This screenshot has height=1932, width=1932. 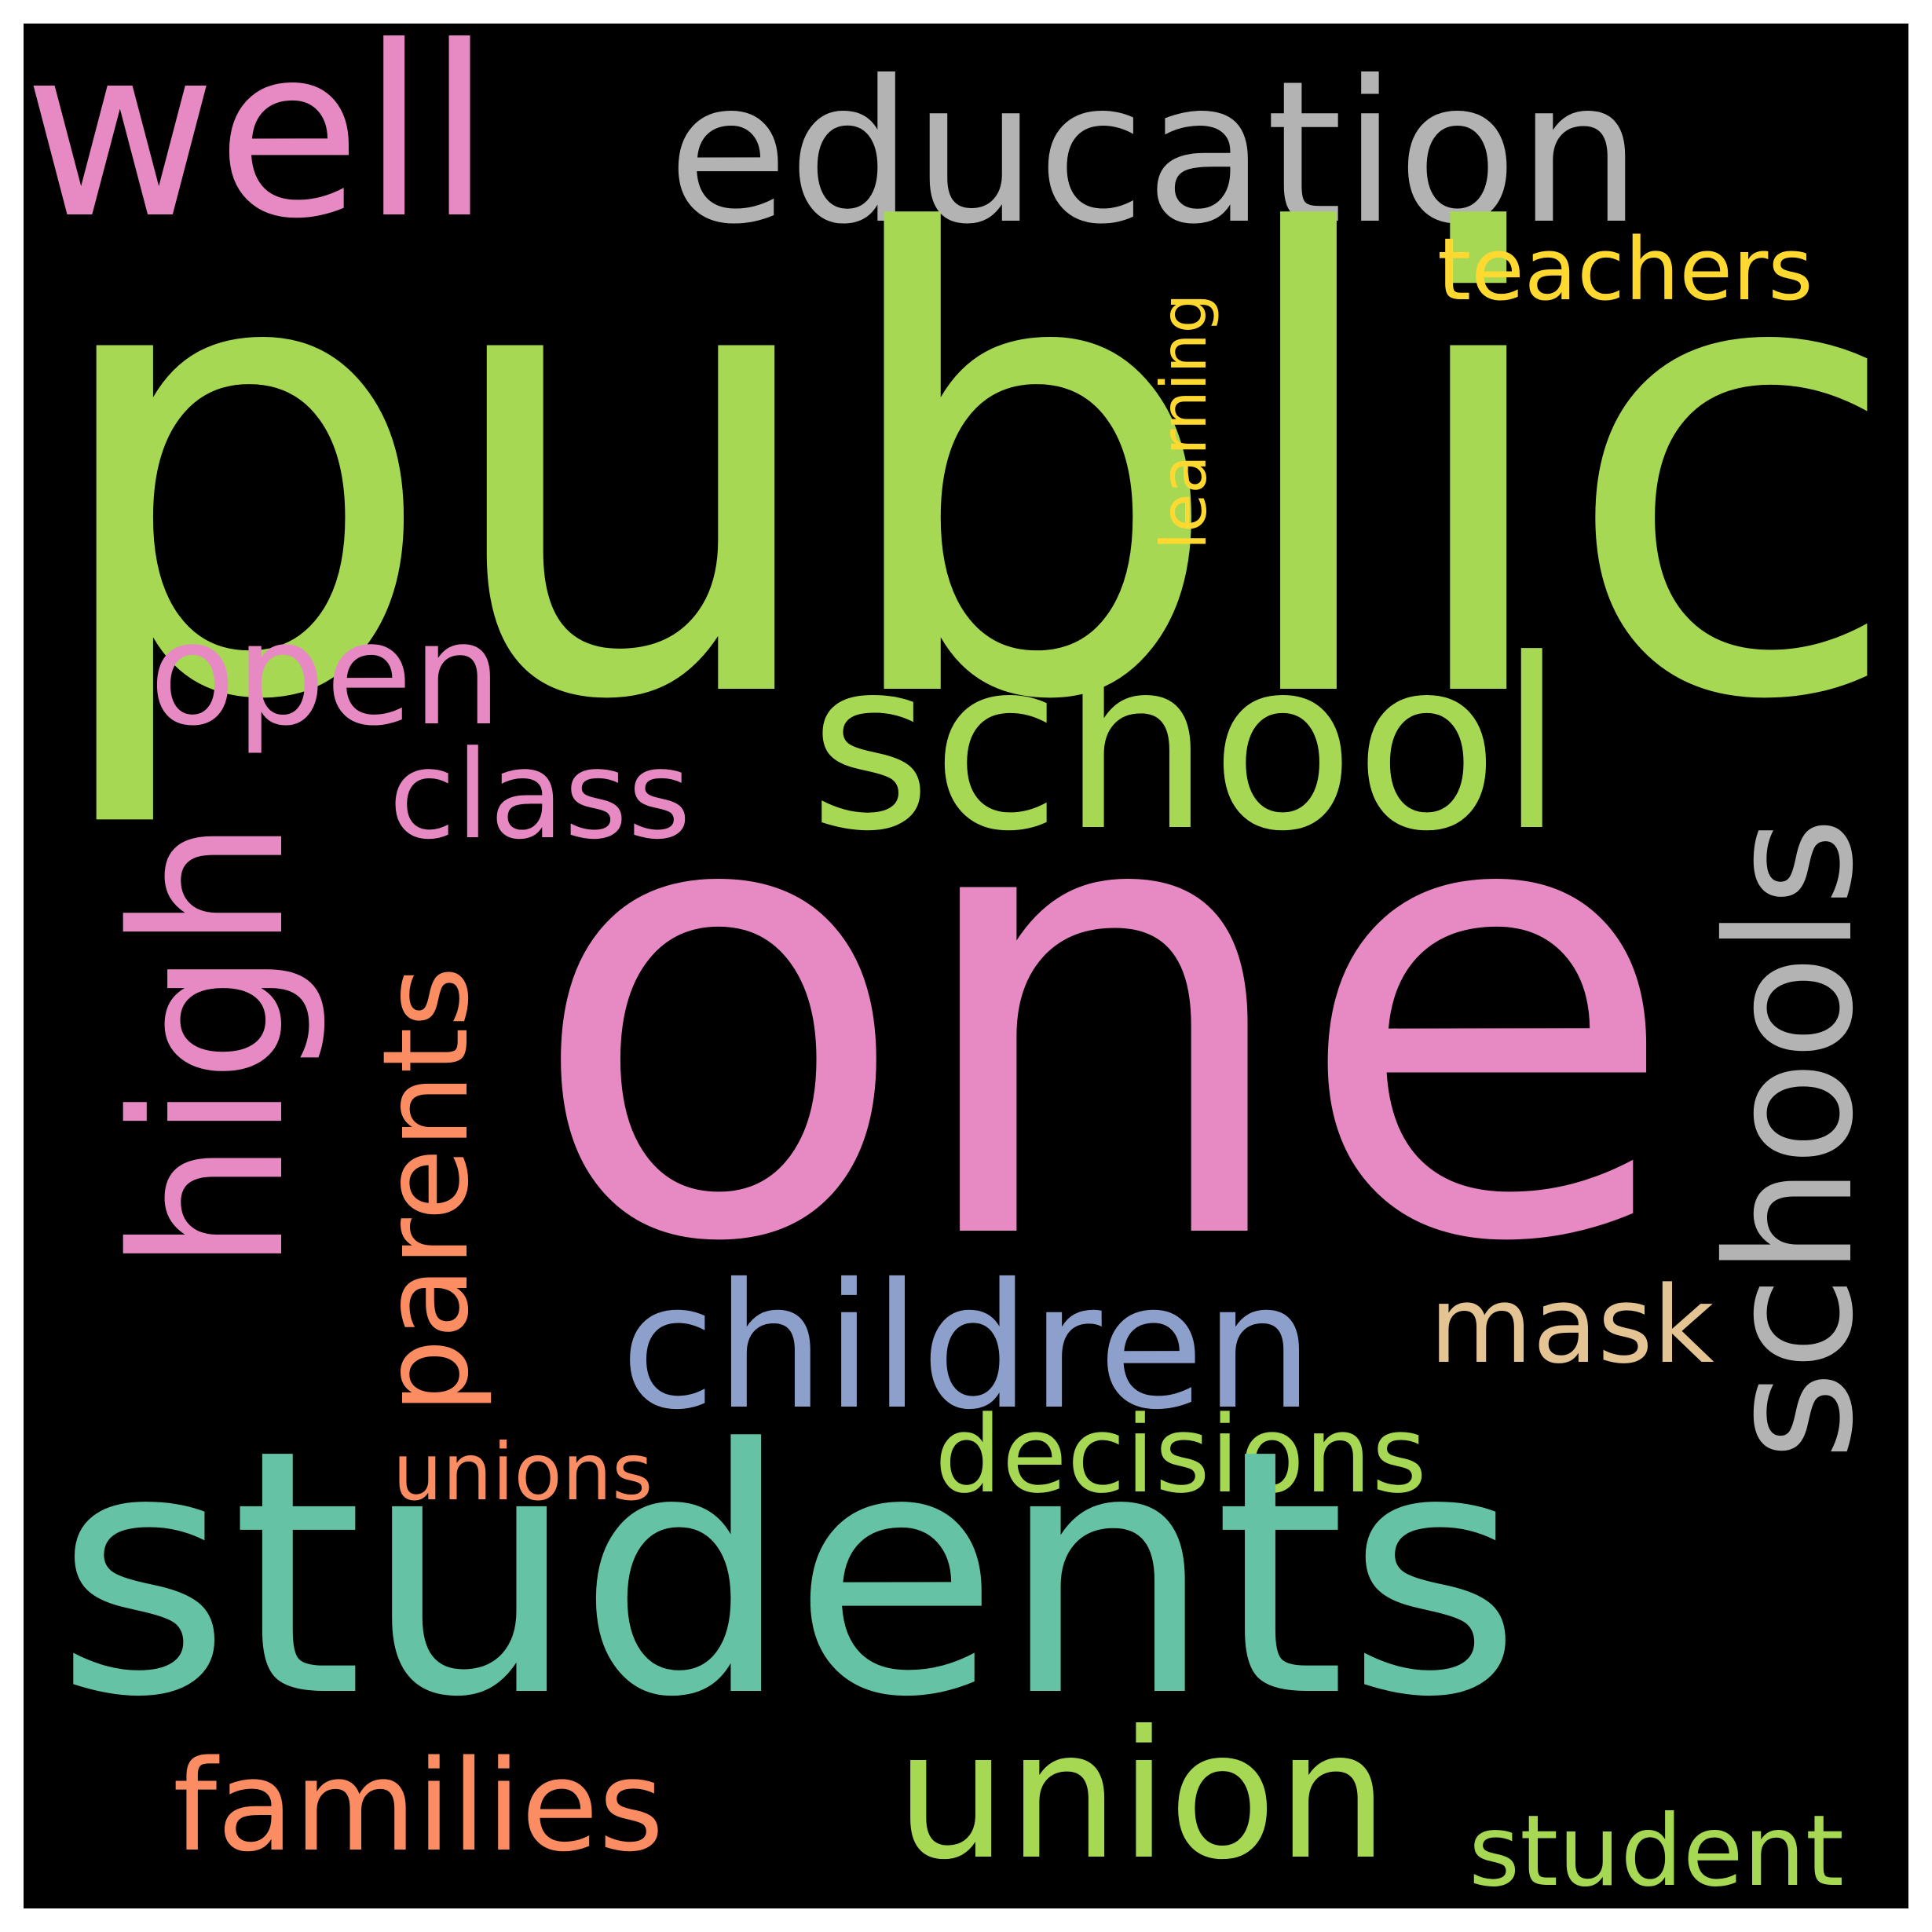 What do you see at coordinates (1181, 1455) in the screenshot?
I see `word-decisions: decisions` at bounding box center [1181, 1455].